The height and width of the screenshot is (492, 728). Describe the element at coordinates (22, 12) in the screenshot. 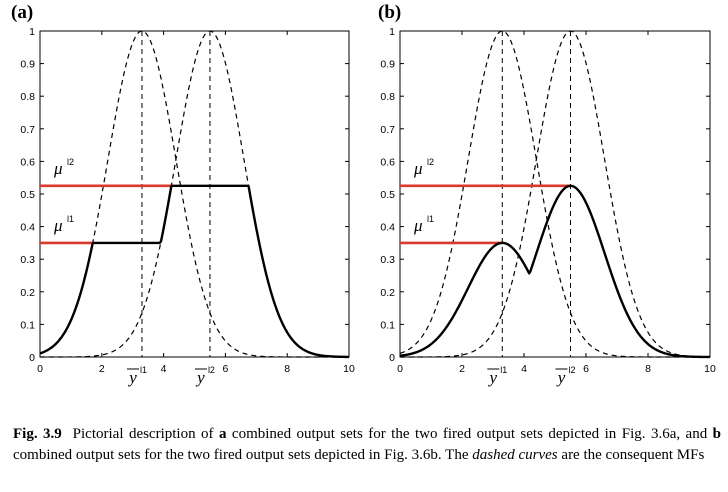

I see `panel-a-label: (a)` at that location.